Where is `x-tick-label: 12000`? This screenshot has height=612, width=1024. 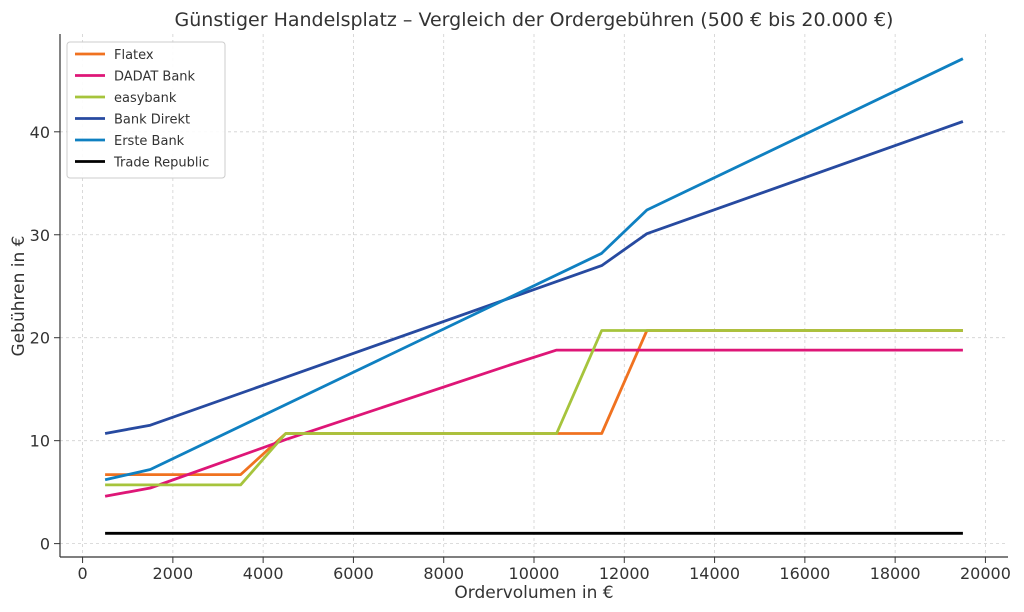
x-tick-label: 12000 is located at coordinates (624, 573).